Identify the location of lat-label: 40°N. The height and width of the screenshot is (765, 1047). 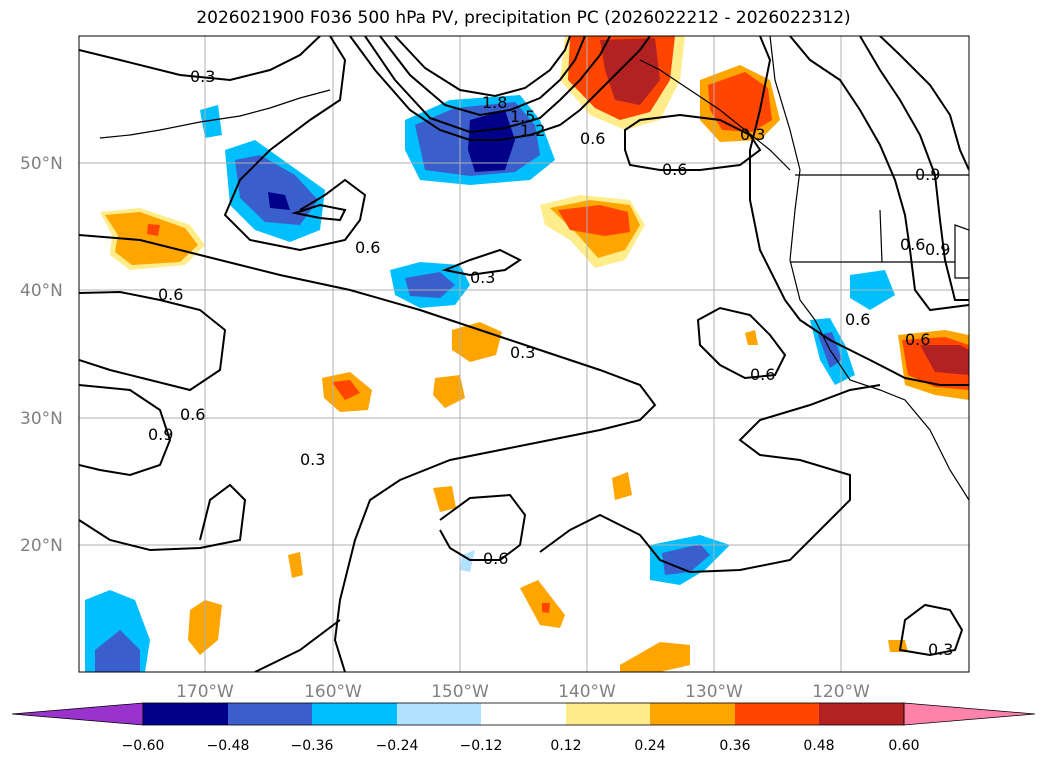
(41, 291).